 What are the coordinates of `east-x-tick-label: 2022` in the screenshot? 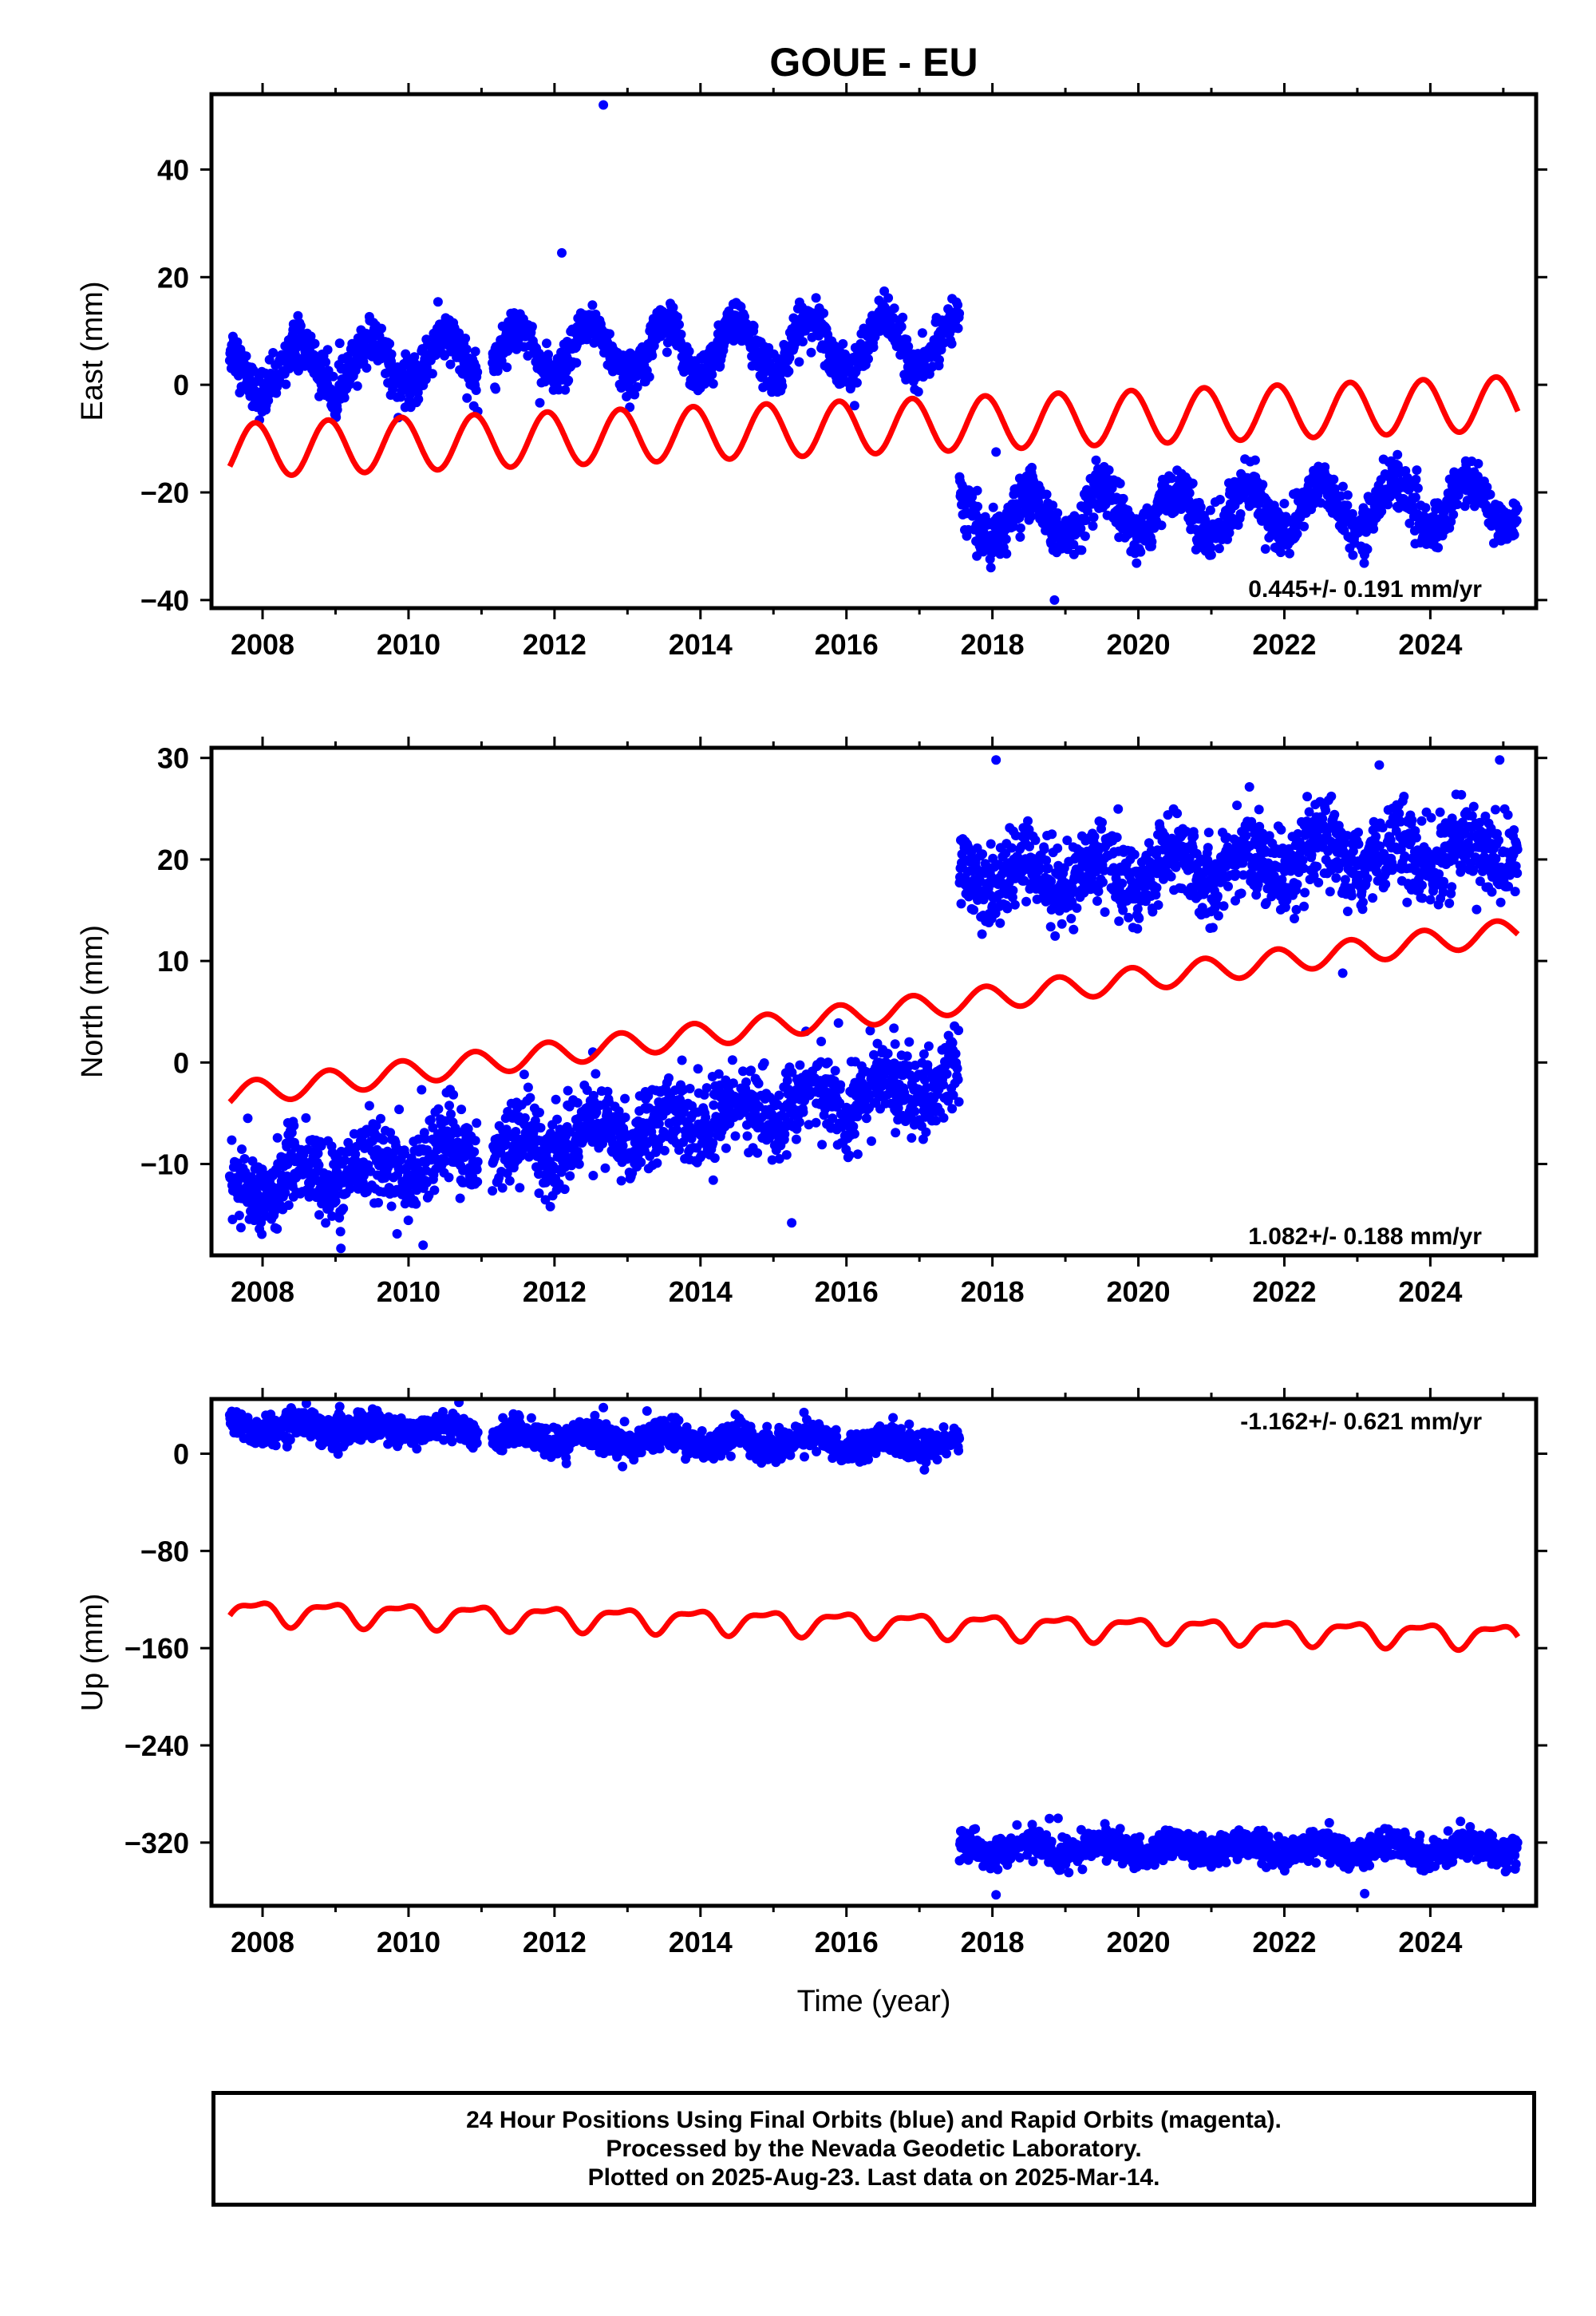 It's located at (1284, 644).